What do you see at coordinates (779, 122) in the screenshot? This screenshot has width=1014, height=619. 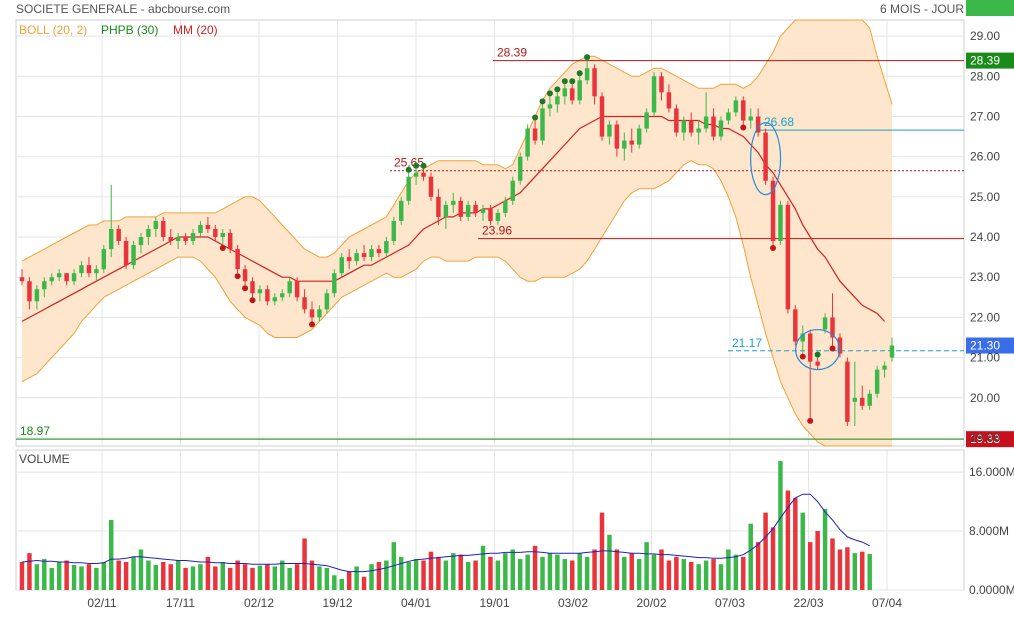 I see `level-label: 26.68` at bounding box center [779, 122].